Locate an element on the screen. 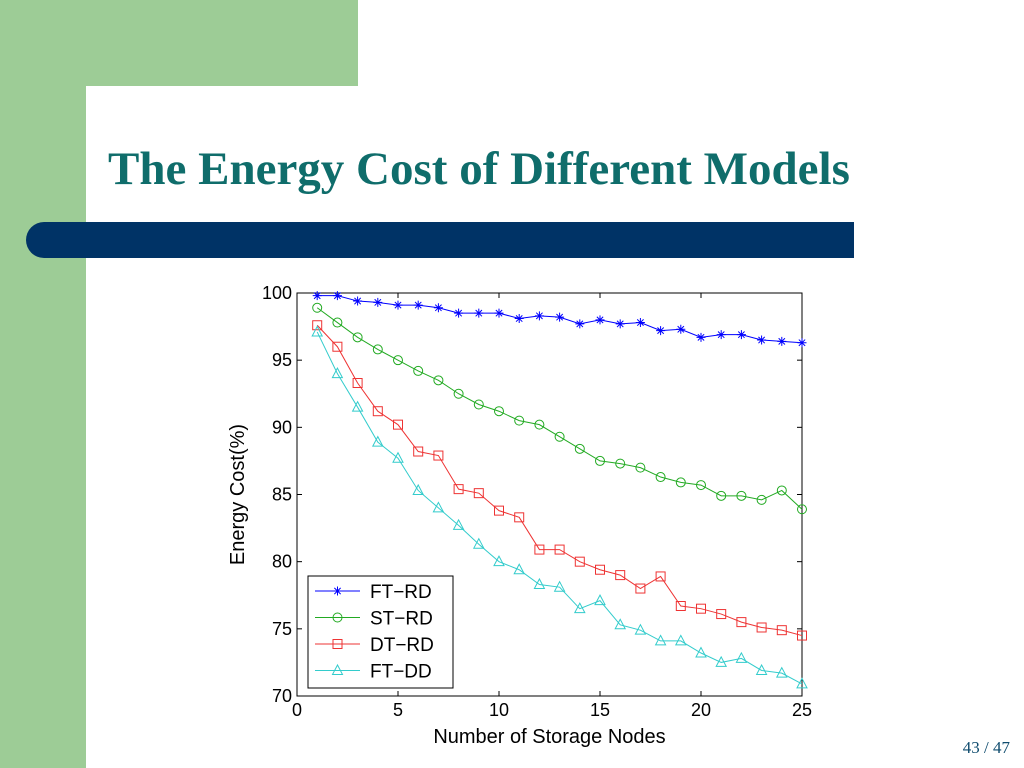 The width and height of the screenshot is (1024, 768). legend-box is located at coordinates (380, 632).